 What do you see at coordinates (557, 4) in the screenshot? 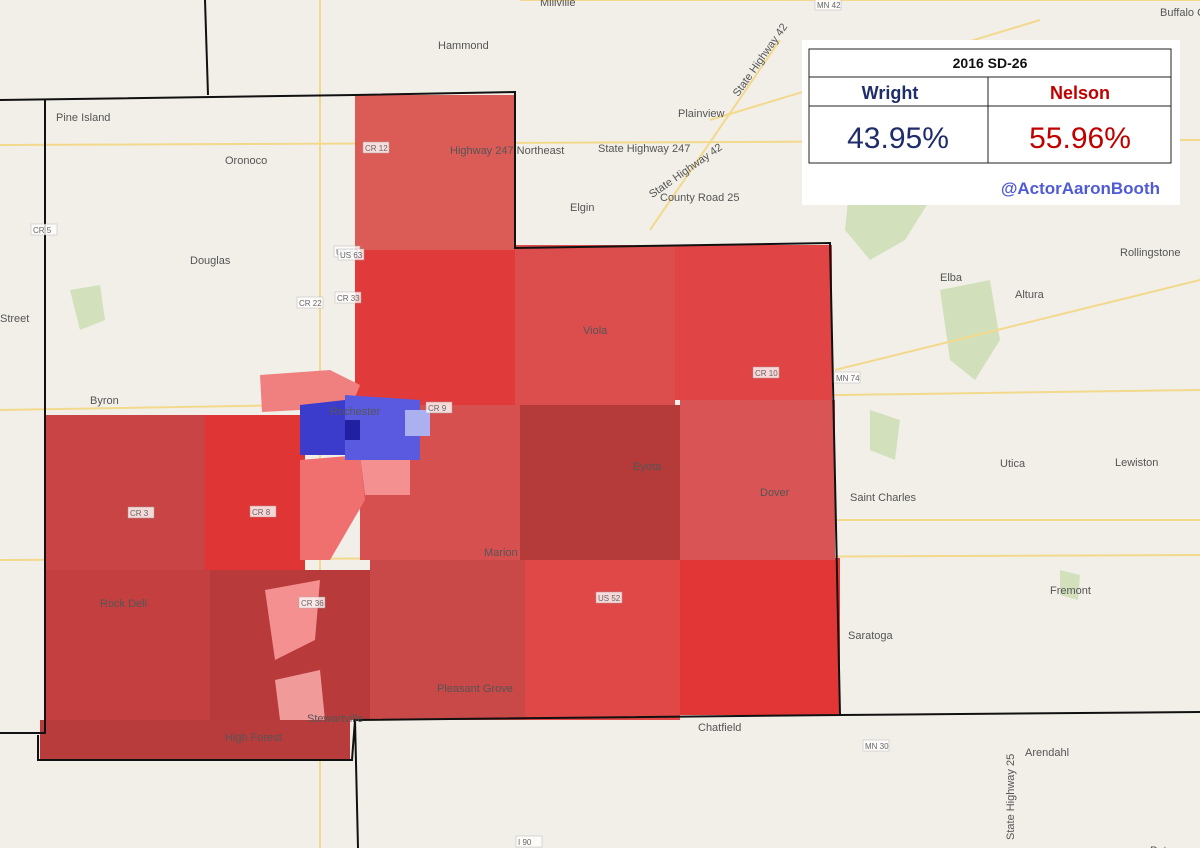
I see `place-label: Millville` at bounding box center [557, 4].